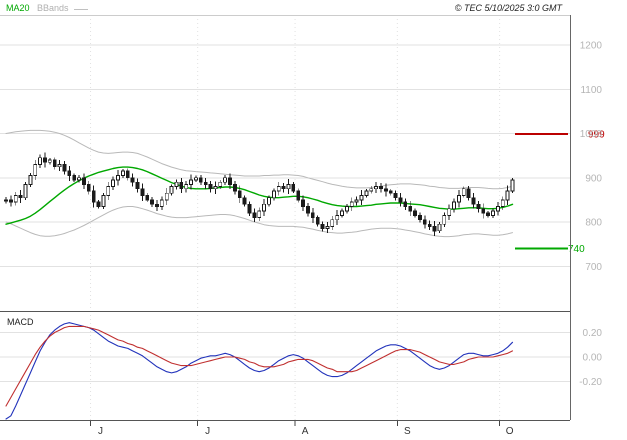 The image size is (627, 440). Describe the element at coordinates (591, 90) in the screenshot. I see `price-axis-label: 1100` at that location.